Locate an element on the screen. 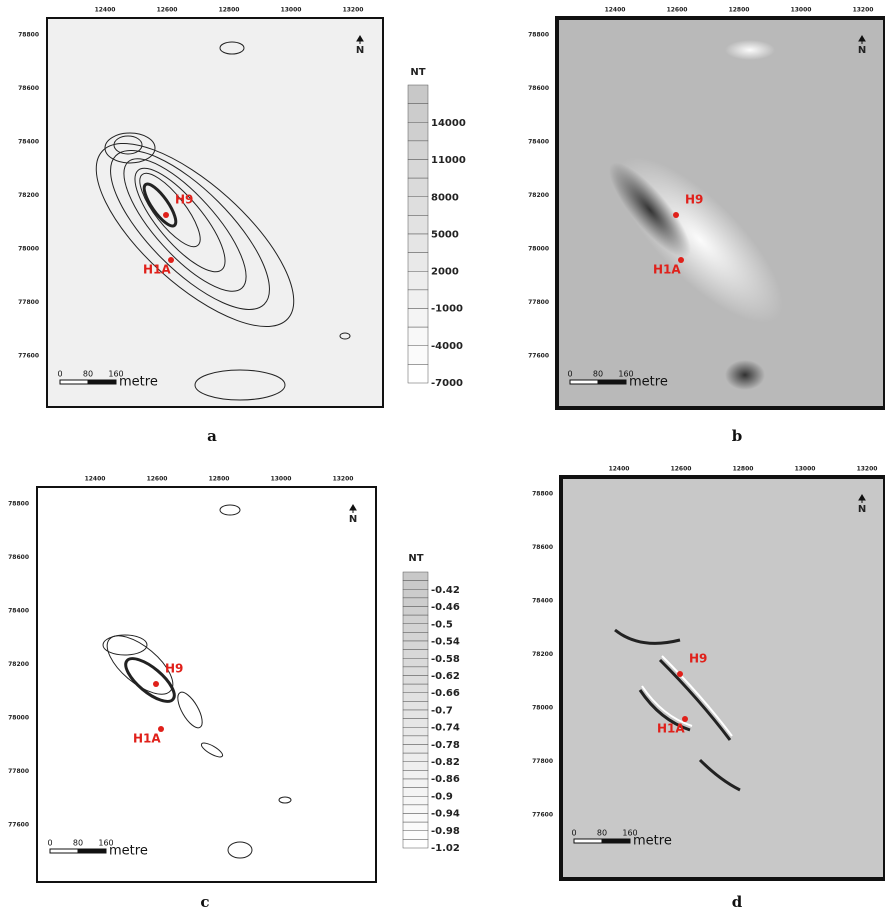 The width and height of the screenshot is (885, 911). colorbar-label: 14000 is located at coordinates (448, 123).